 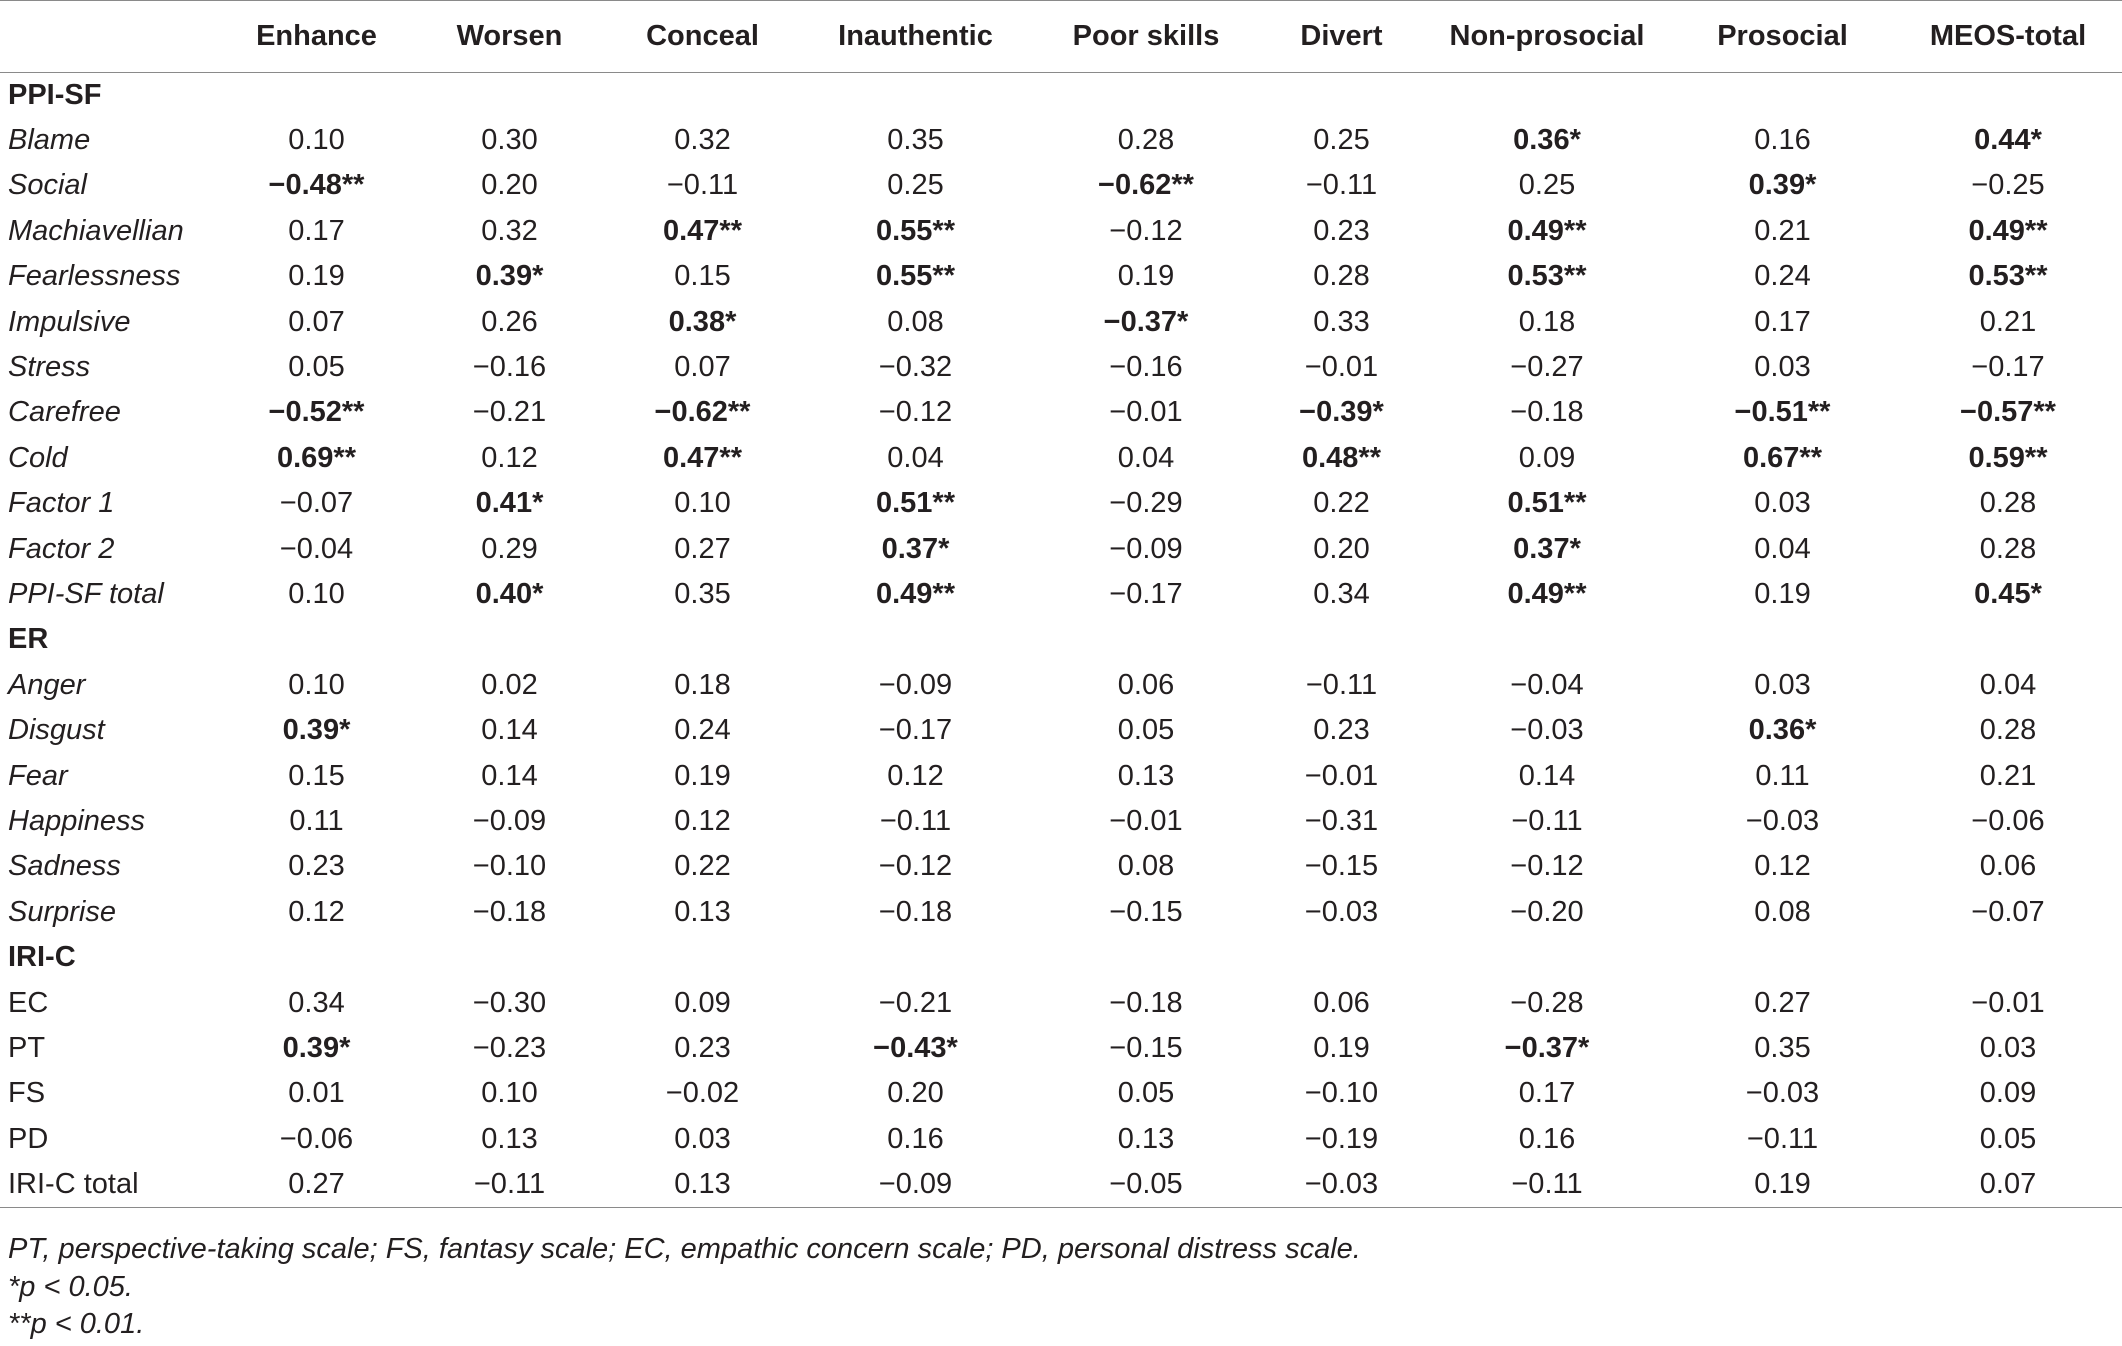 What do you see at coordinates (1146, 503) in the screenshot?
I see `table-cell: −0.29` at bounding box center [1146, 503].